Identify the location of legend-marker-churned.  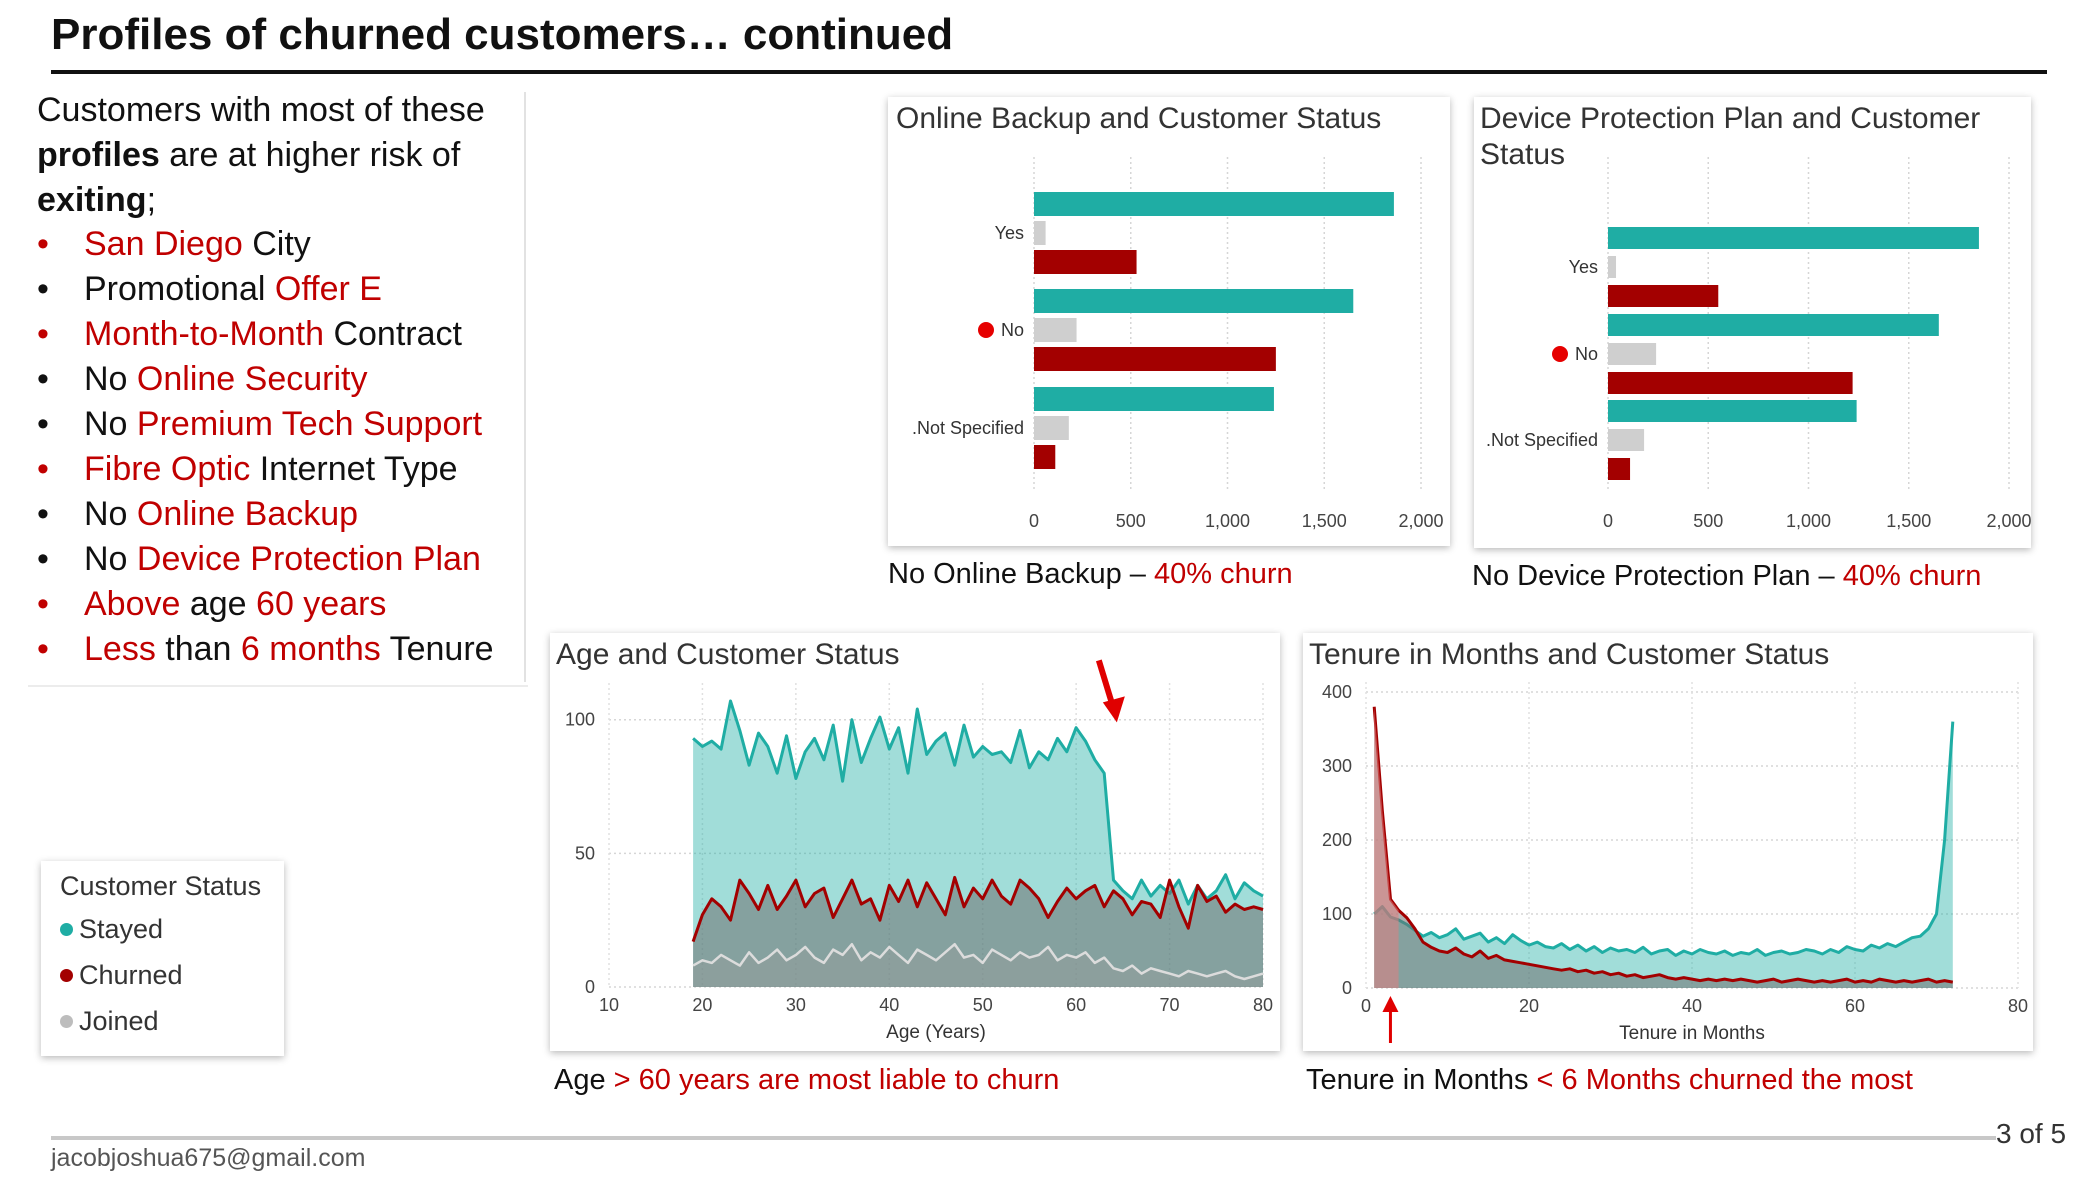
(66, 975).